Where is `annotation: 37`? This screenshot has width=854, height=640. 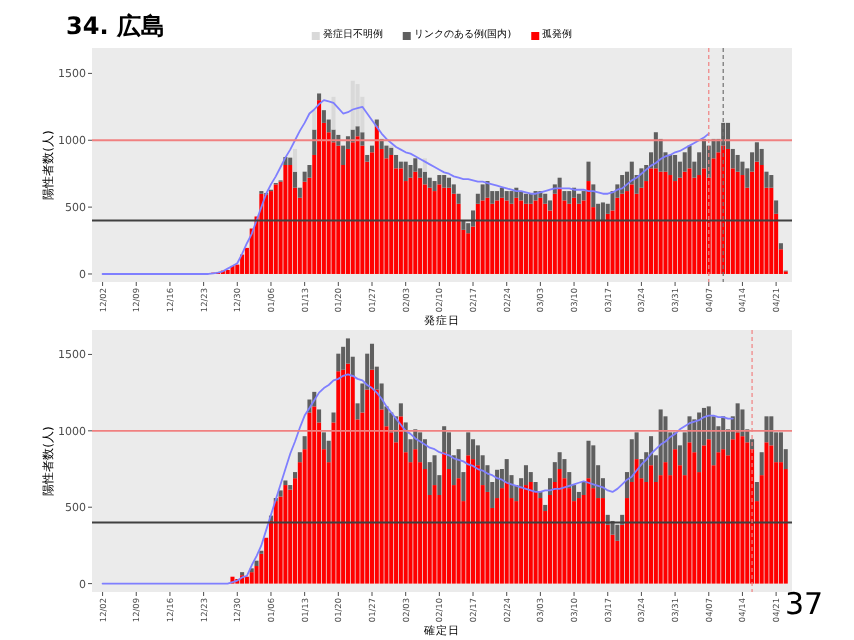
annotation: 37 is located at coordinates (804, 604).